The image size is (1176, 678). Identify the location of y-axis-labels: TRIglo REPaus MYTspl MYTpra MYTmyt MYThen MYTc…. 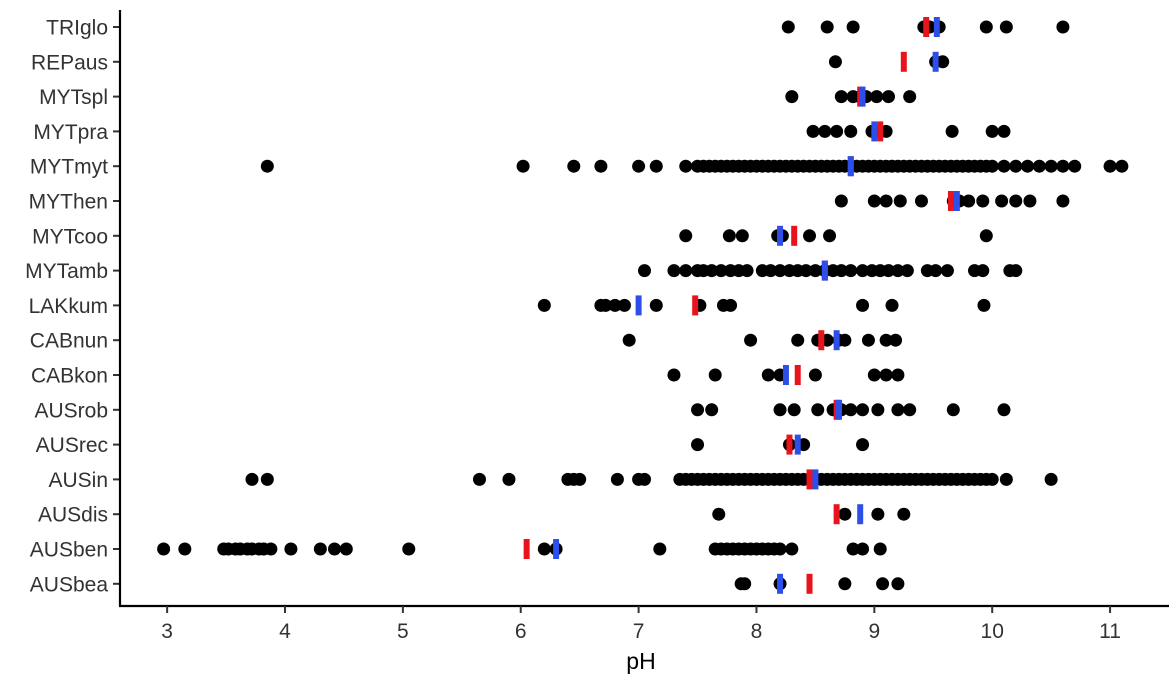
(66, 307).